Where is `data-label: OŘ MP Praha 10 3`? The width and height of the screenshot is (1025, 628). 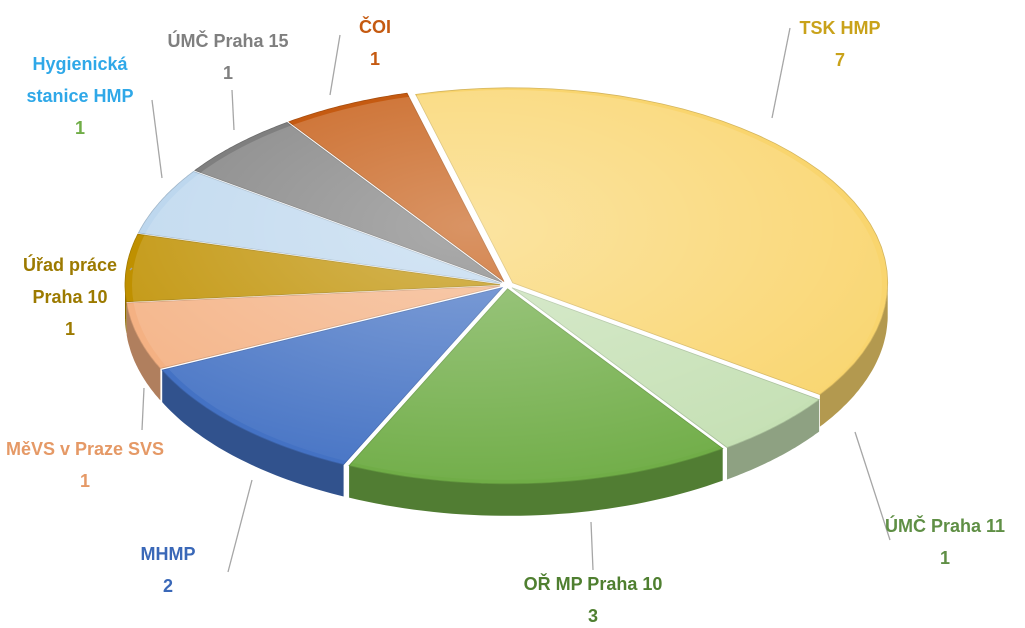
data-label: OŘ MP Praha 10 3 is located at coordinates (593, 598).